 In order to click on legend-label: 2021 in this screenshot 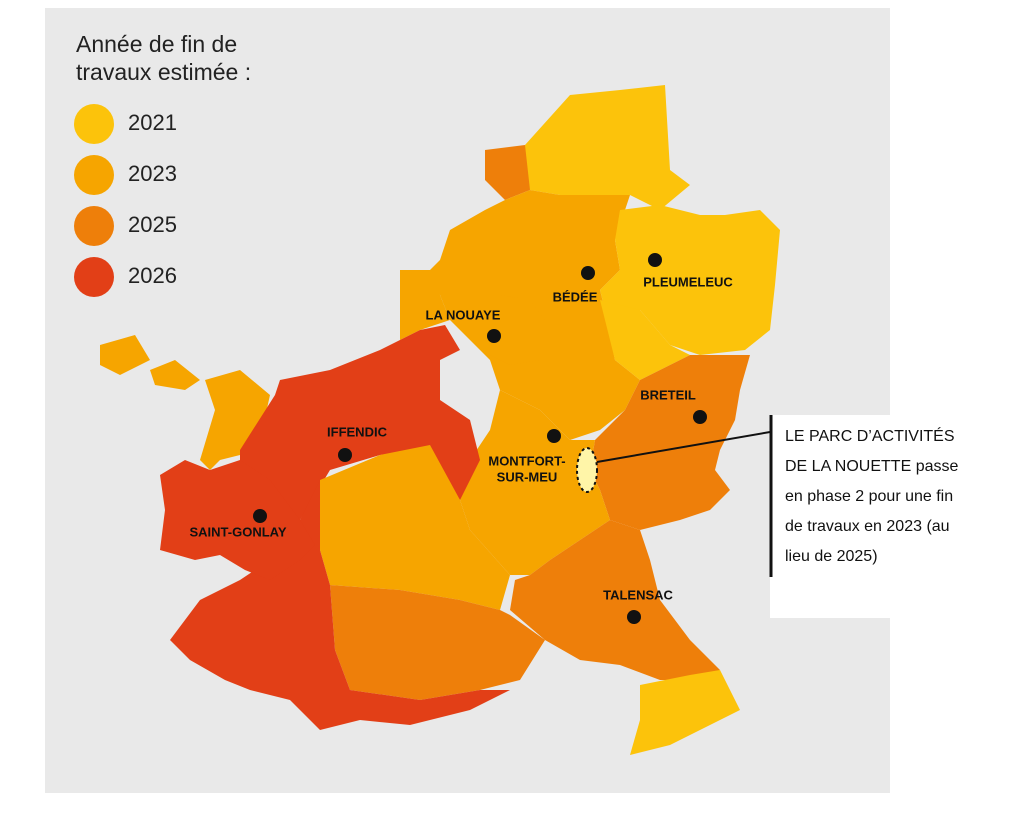, I will do `click(152, 122)`.